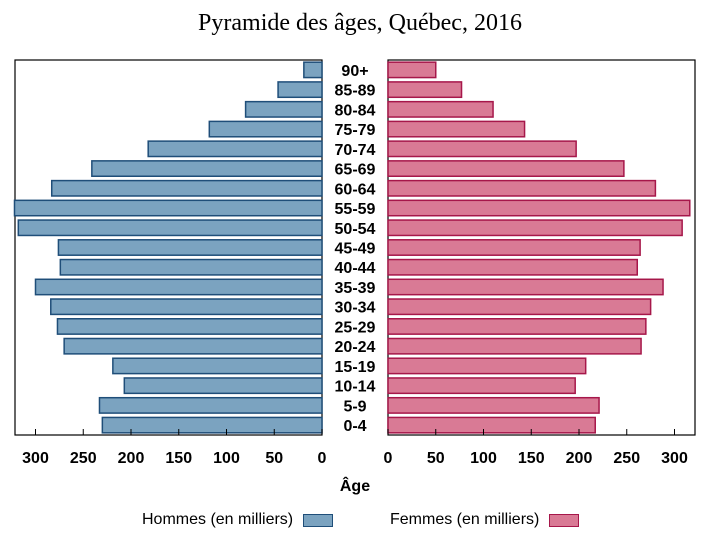  I want to click on age-label-30-34: 30-34, so click(355, 308).